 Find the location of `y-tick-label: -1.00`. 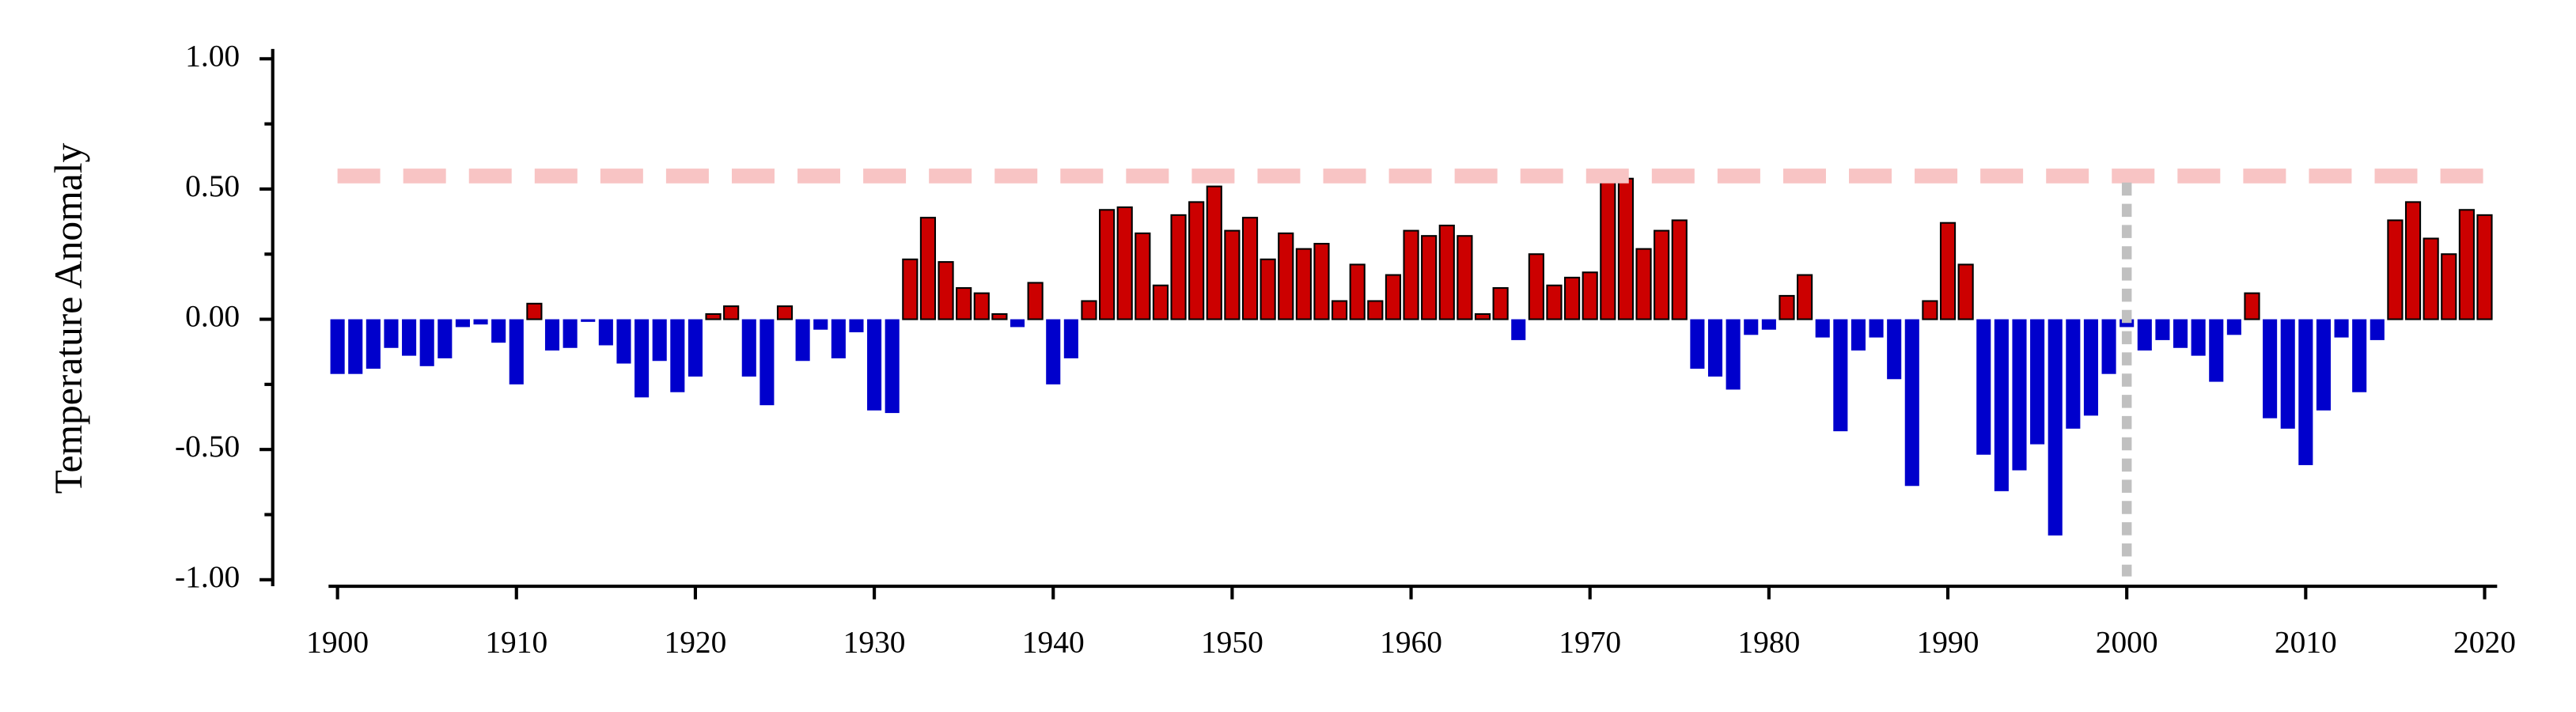

y-tick-label: -1.00 is located at coordinates (207, 577).